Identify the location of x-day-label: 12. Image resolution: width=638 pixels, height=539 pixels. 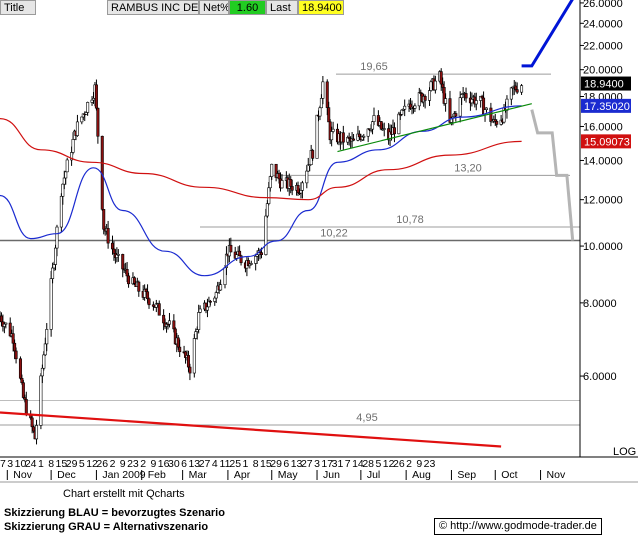
(92, 464).